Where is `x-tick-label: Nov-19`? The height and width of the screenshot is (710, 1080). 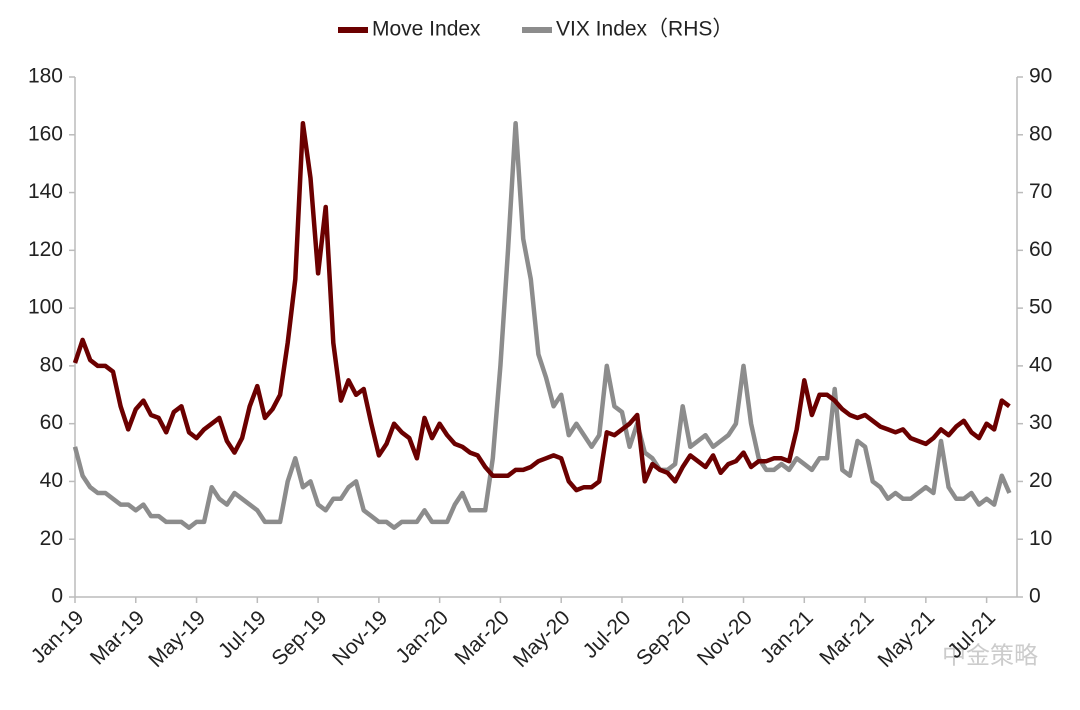
x-tick-label: Nov-19 is located at coordinates (360, 638).